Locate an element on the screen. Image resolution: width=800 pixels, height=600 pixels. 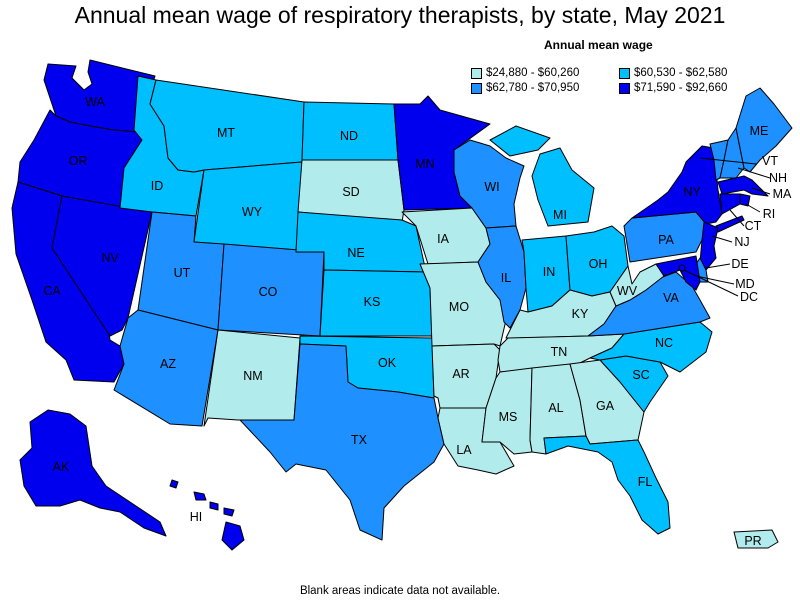
state-SD is located at coordinates (351, 191).